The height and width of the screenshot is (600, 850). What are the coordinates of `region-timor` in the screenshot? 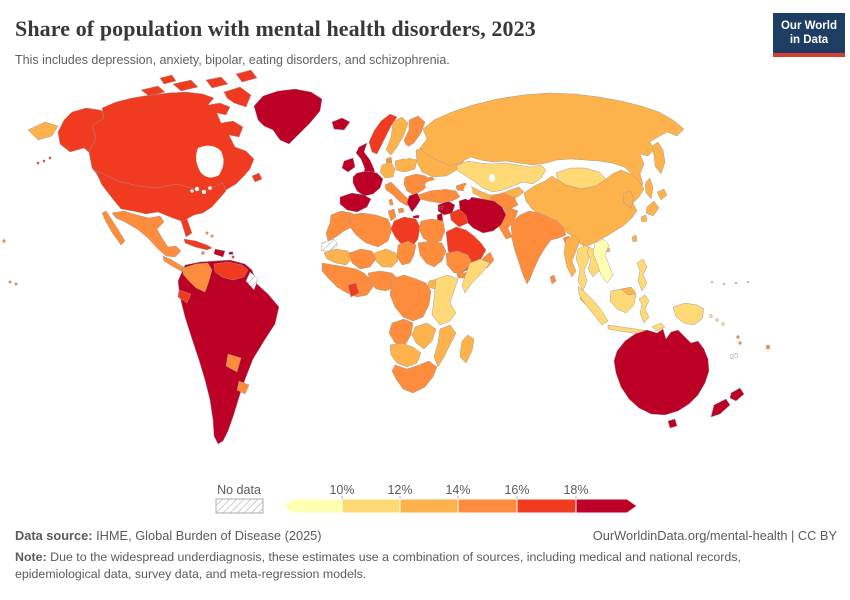 It's located at (658, 327).